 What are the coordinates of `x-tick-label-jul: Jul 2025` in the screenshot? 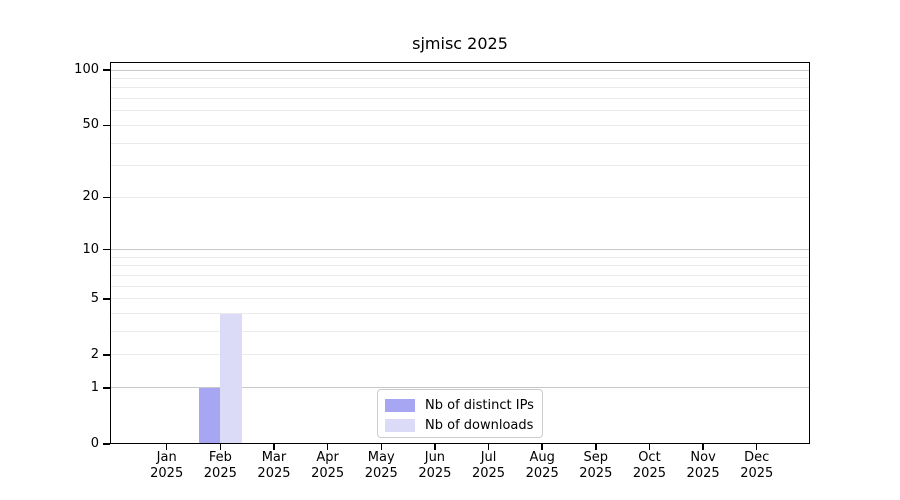 It's located at (489, 465).